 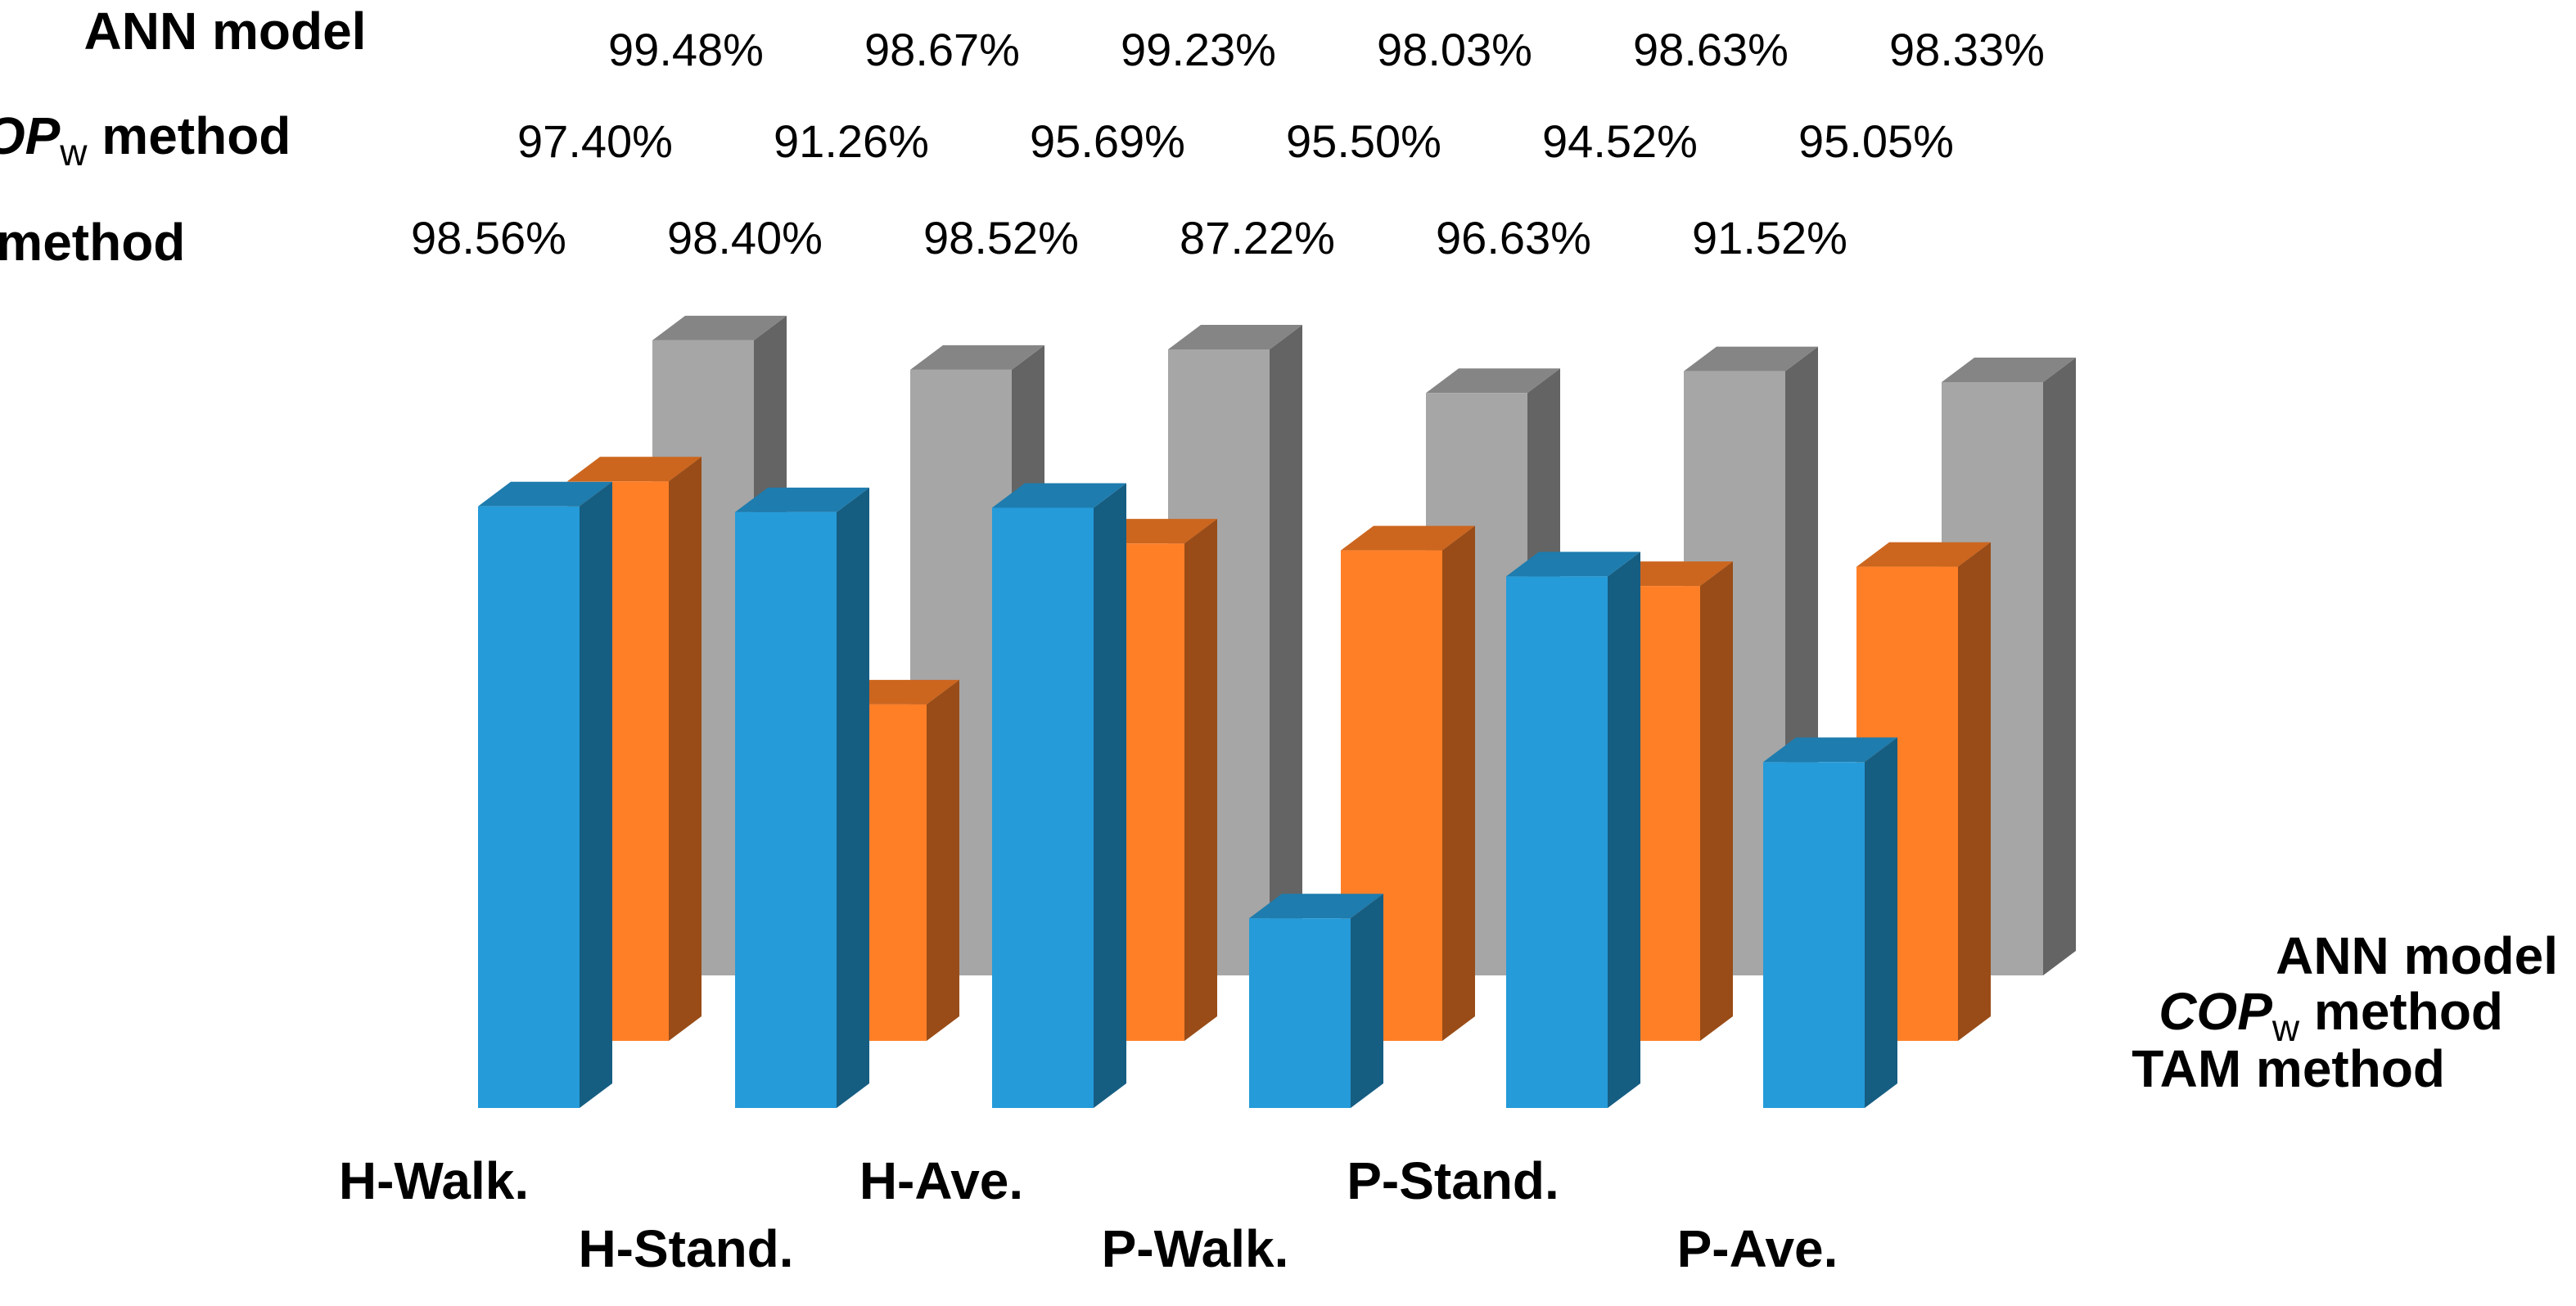 What do you see at coordinates (1453, 1181) in the screenshot?
I see `category-label-p-stand: P-Stand.` at bounding box center [1453, 1181].